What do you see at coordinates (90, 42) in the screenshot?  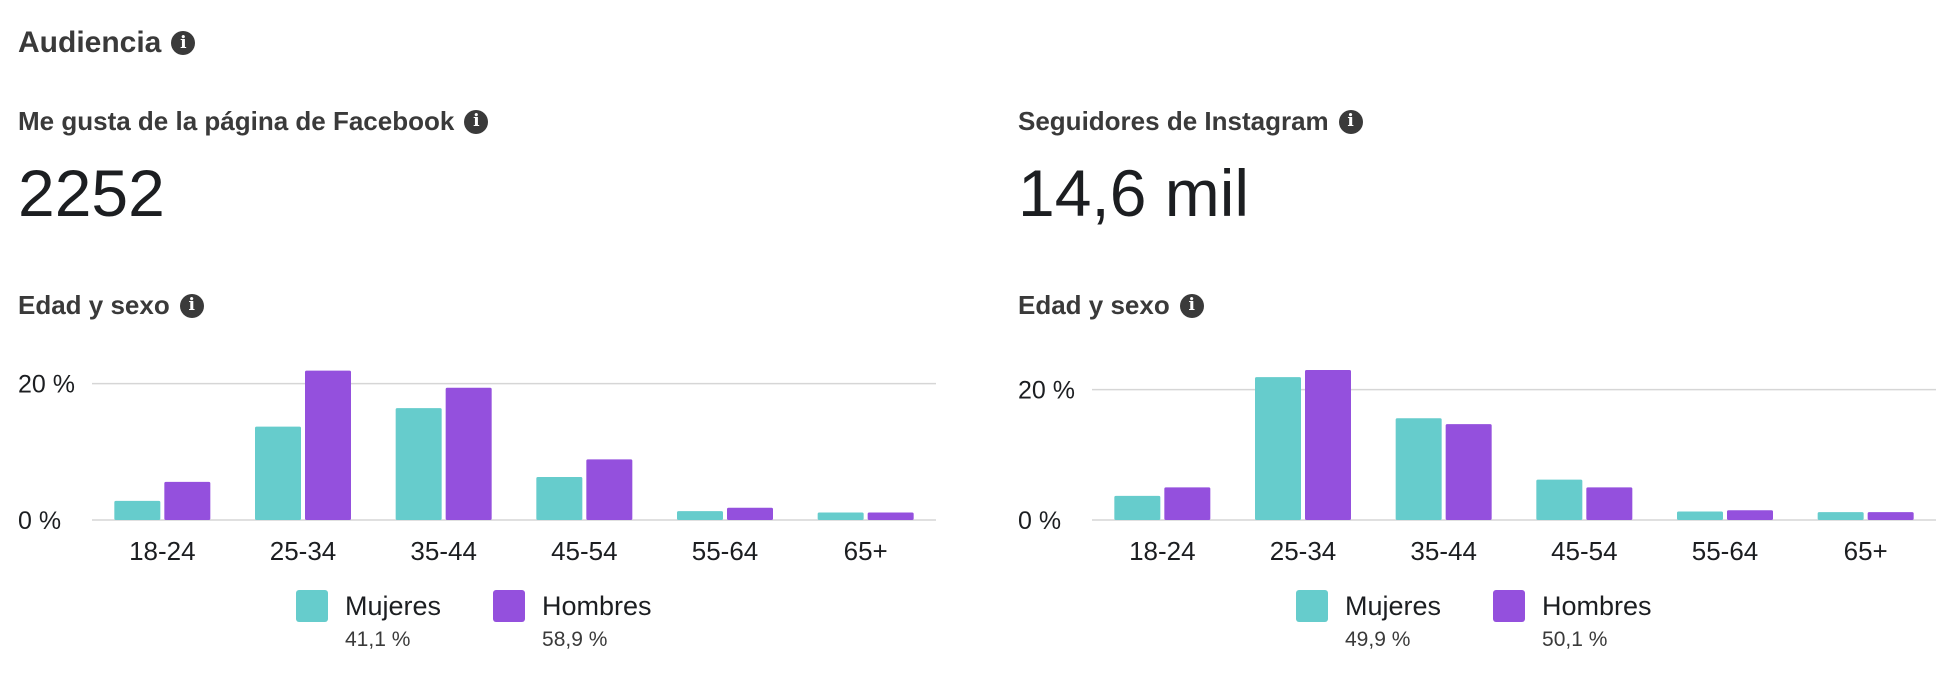 I see `section-title-text: Audiencia` at bounding box center [90, 42].